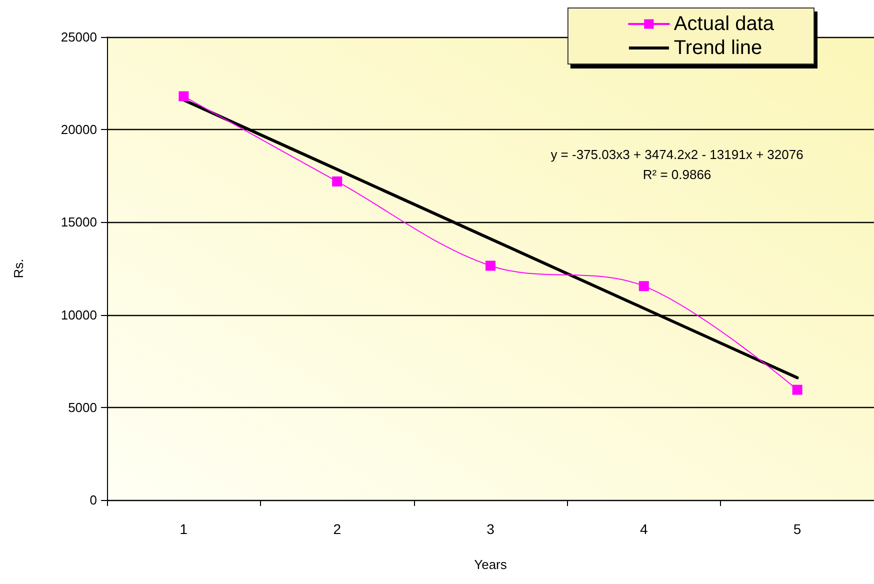 This screenshot has height=584, width=874. Describe the element at coordinates (677, 174) in the screenshot. I see `annotation: R² = 0.9866` at that location.